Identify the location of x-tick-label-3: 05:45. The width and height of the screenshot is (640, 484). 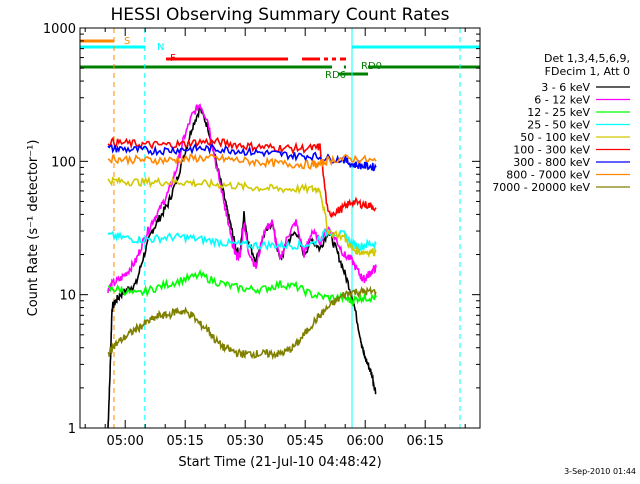
(304, 441).